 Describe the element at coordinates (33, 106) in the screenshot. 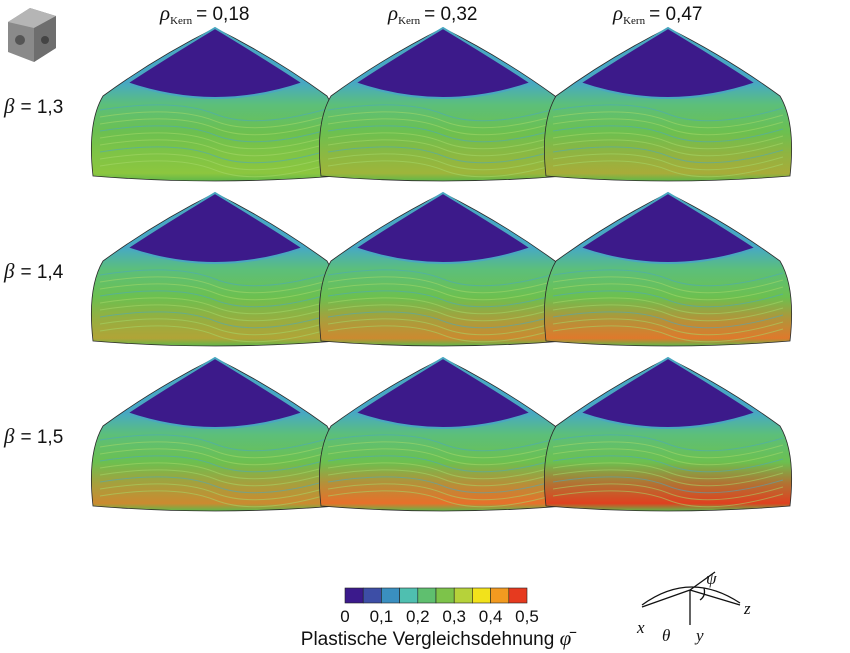

I see `row-label: β = 1,3` at that location.